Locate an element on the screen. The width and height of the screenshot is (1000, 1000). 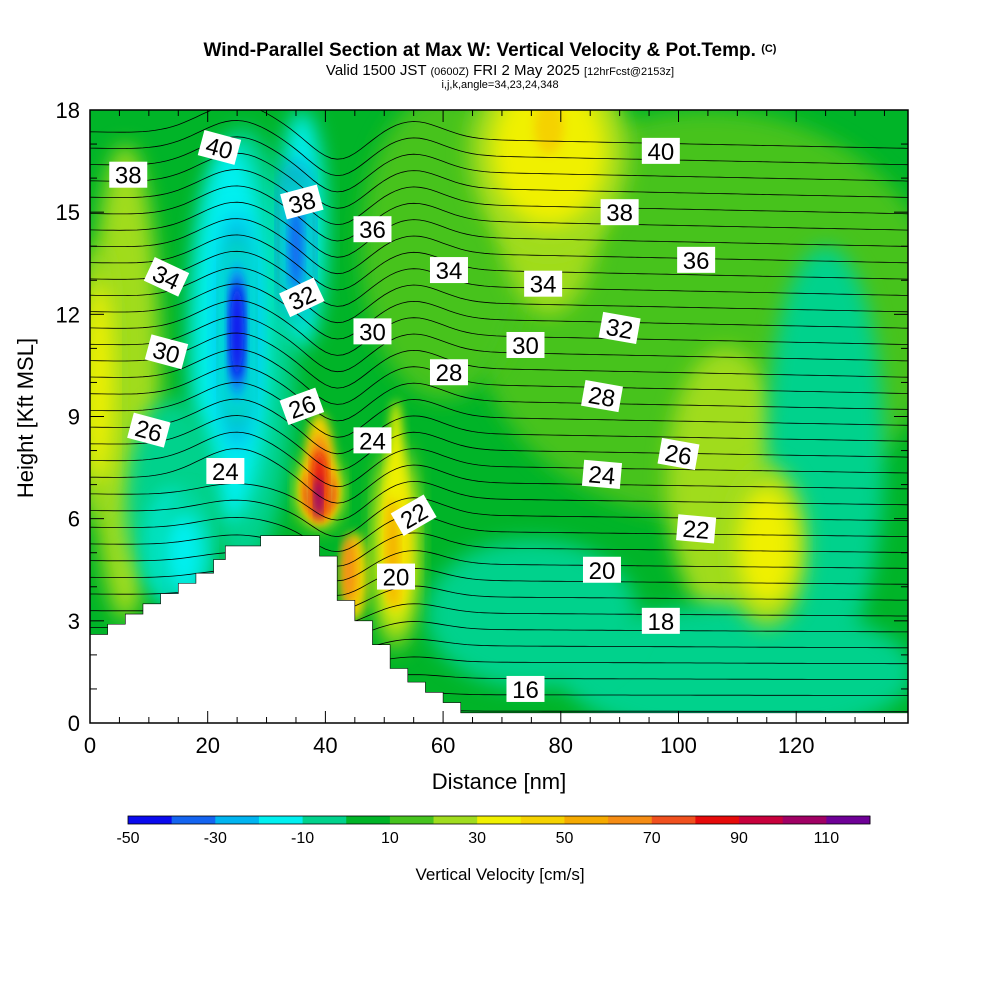
svg-text: 16 is located at coordinates (525, 690).